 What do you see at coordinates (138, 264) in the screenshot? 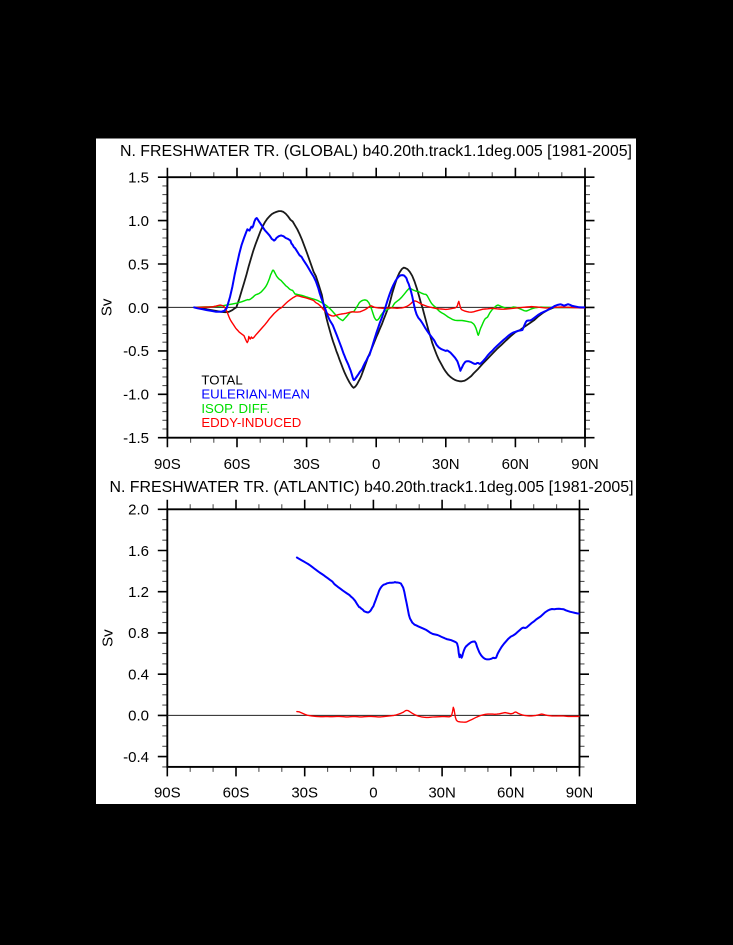
I see `svg-text: 0.5` at bounding box center [138, 264].